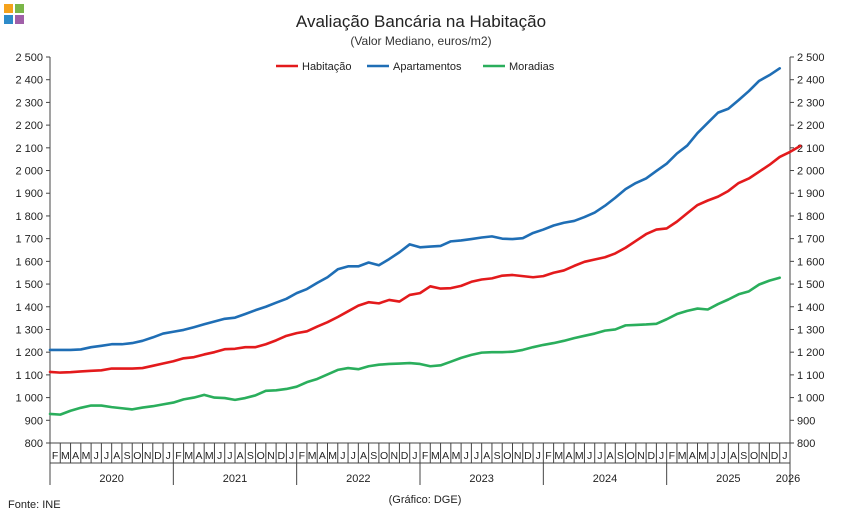  I want to click on y-tick-label-right: 2 300, so click(811, 103).